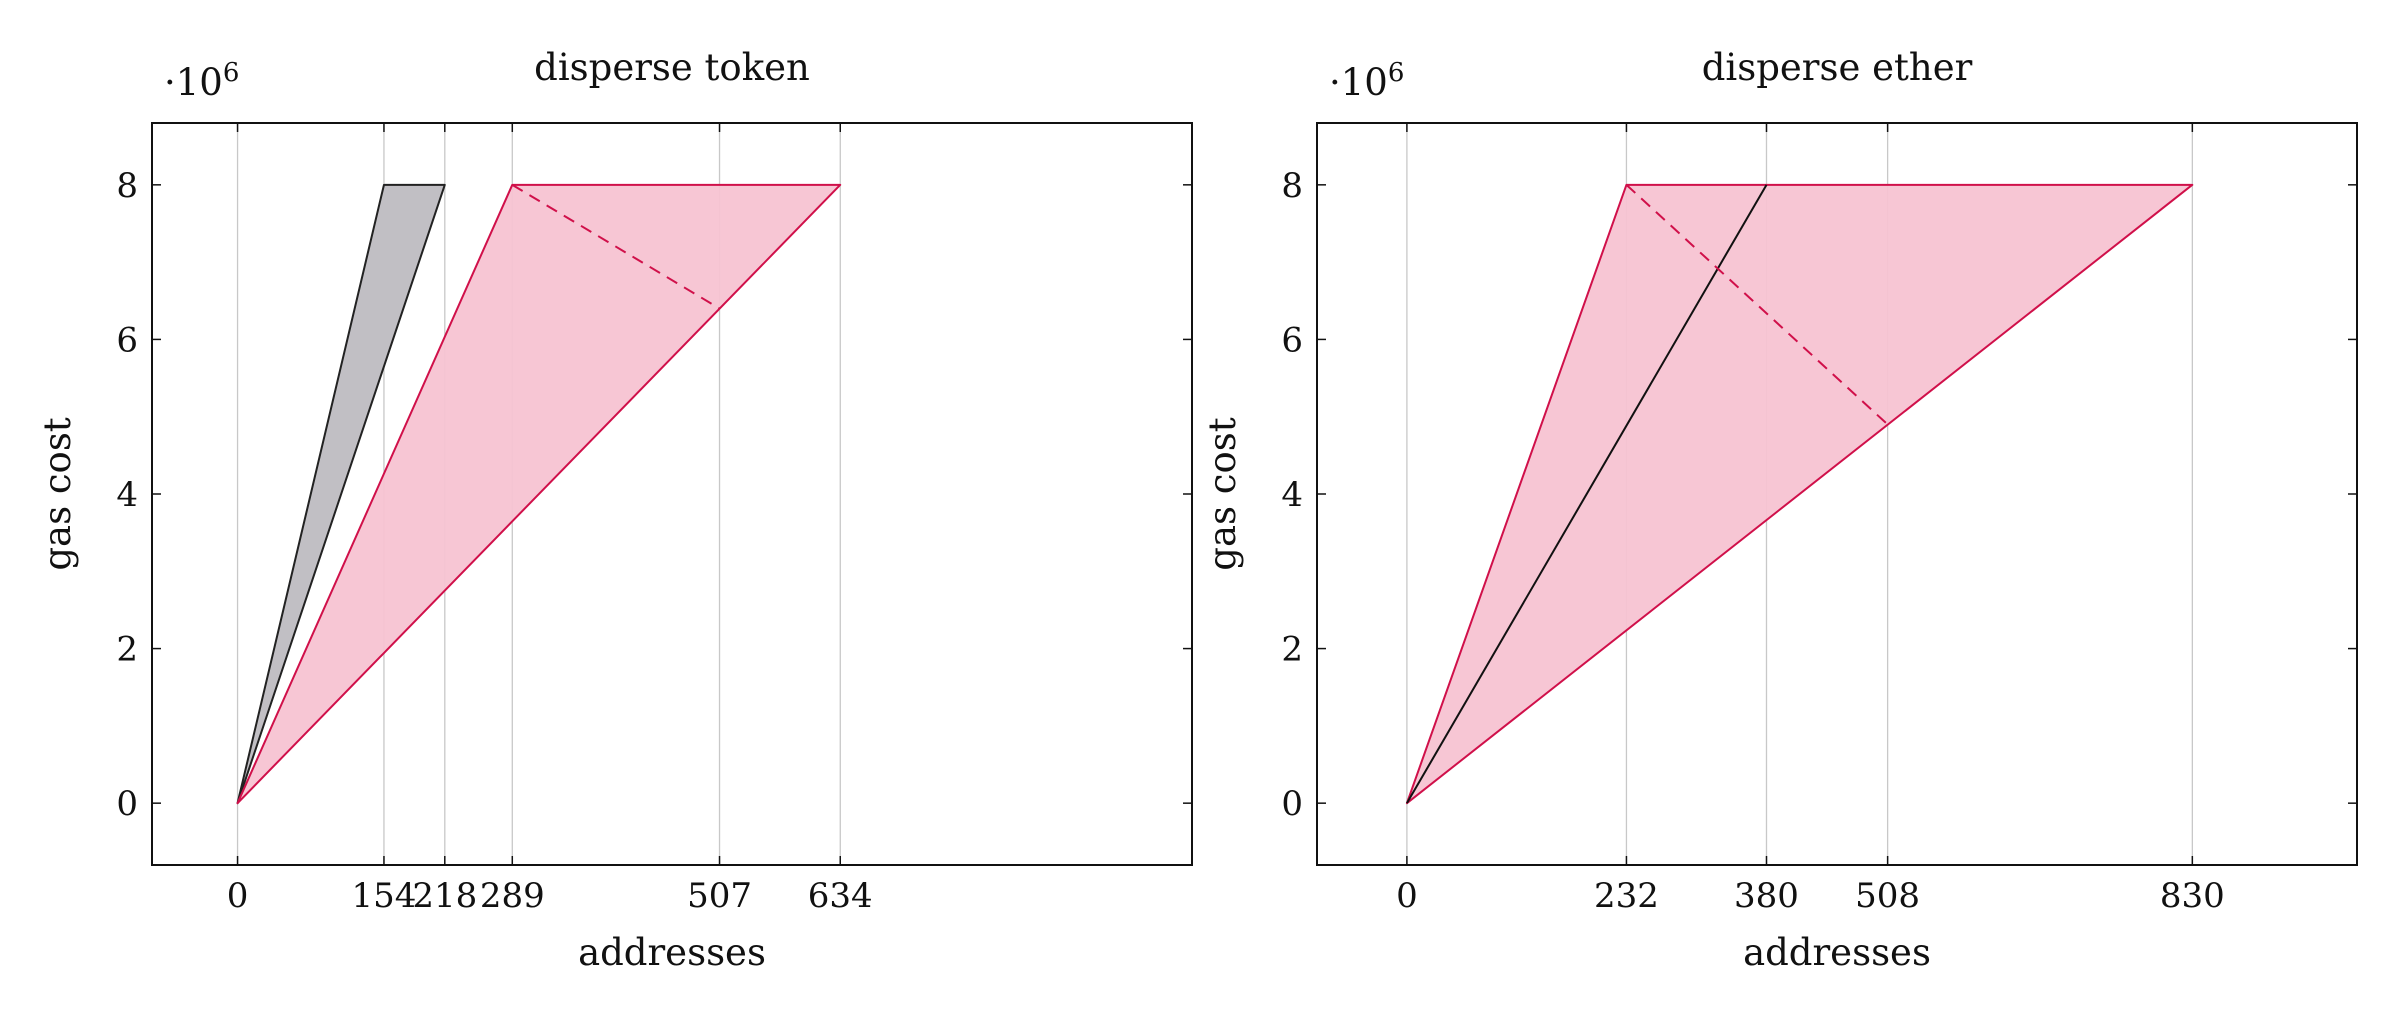 Image resolution: width=2400 pixels, height=1023 pixels. I want to click on series-area-gray, so click(341, 494).